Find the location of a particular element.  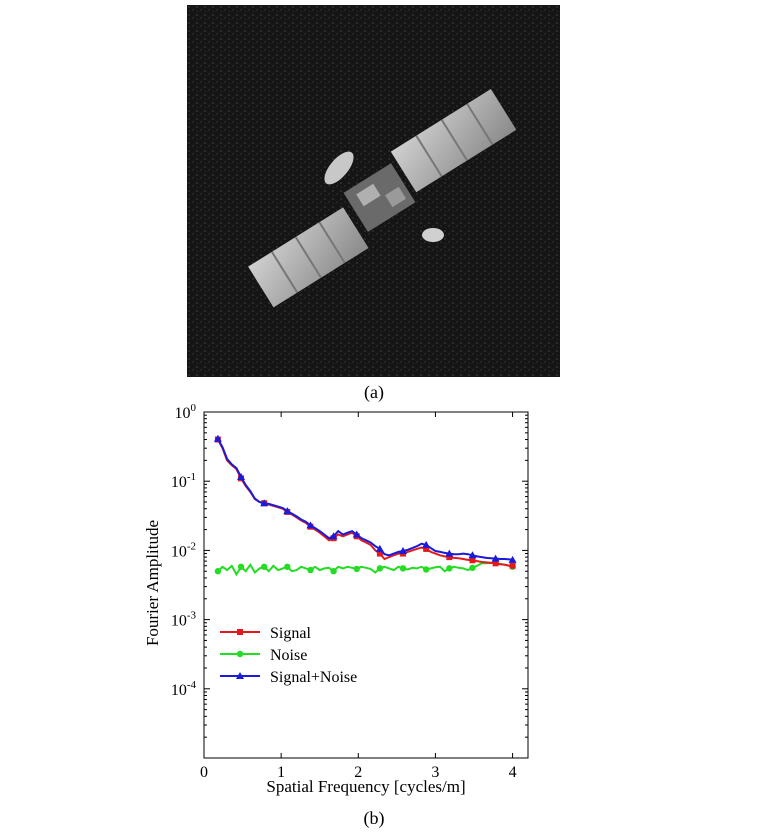

legend-marker-noise is located at coordinates (240, 654).